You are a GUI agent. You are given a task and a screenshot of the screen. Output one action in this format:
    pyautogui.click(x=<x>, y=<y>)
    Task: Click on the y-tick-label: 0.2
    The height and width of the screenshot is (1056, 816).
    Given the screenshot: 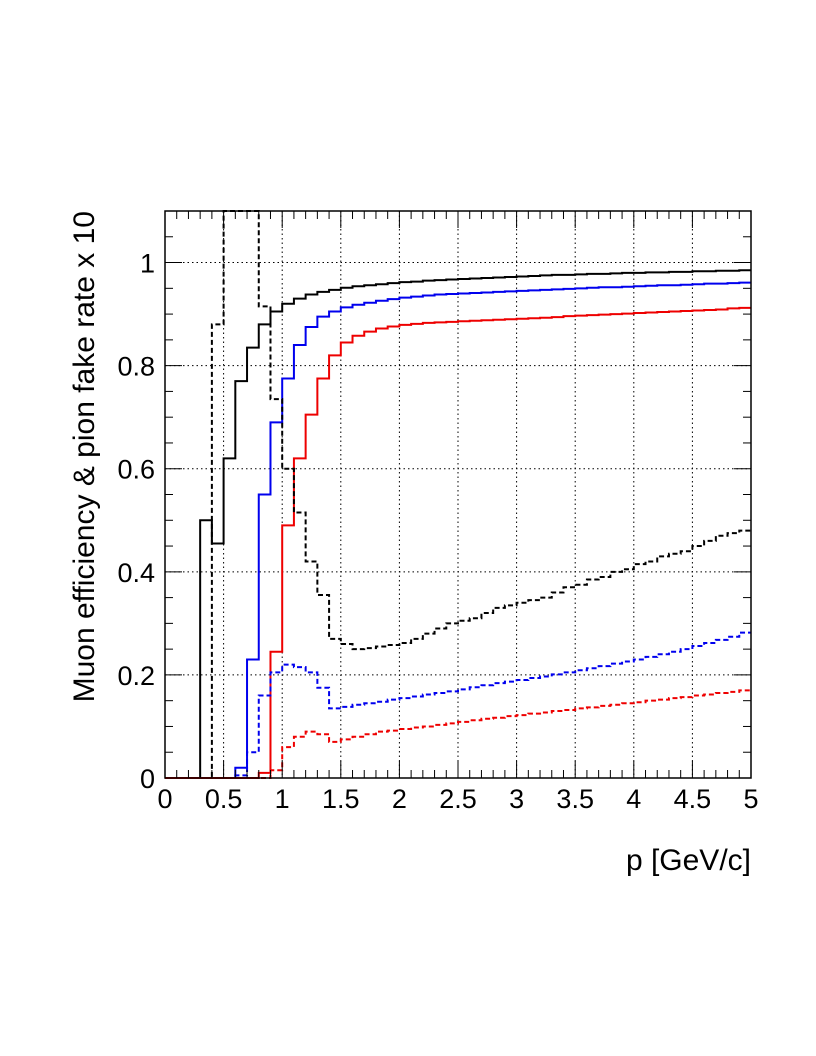 What is the action you would take?
    pyautogui.click(x=136, y=676)
    